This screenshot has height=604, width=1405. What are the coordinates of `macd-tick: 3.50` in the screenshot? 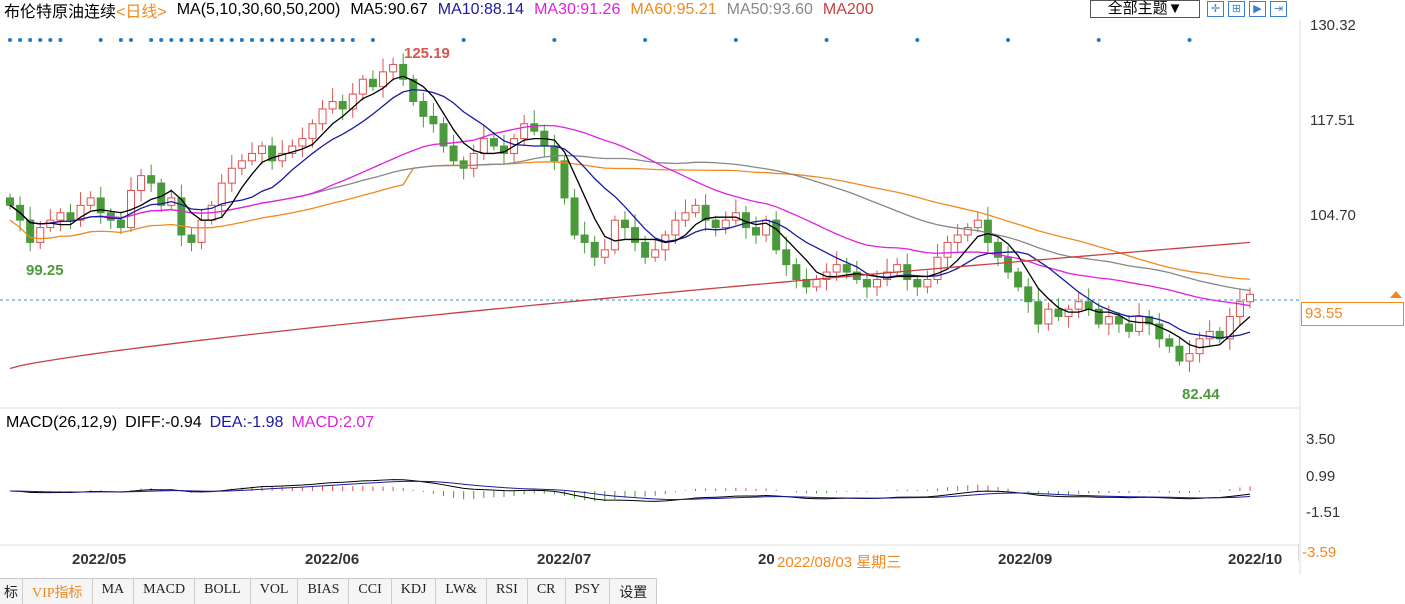 It's located at (1321, 439).